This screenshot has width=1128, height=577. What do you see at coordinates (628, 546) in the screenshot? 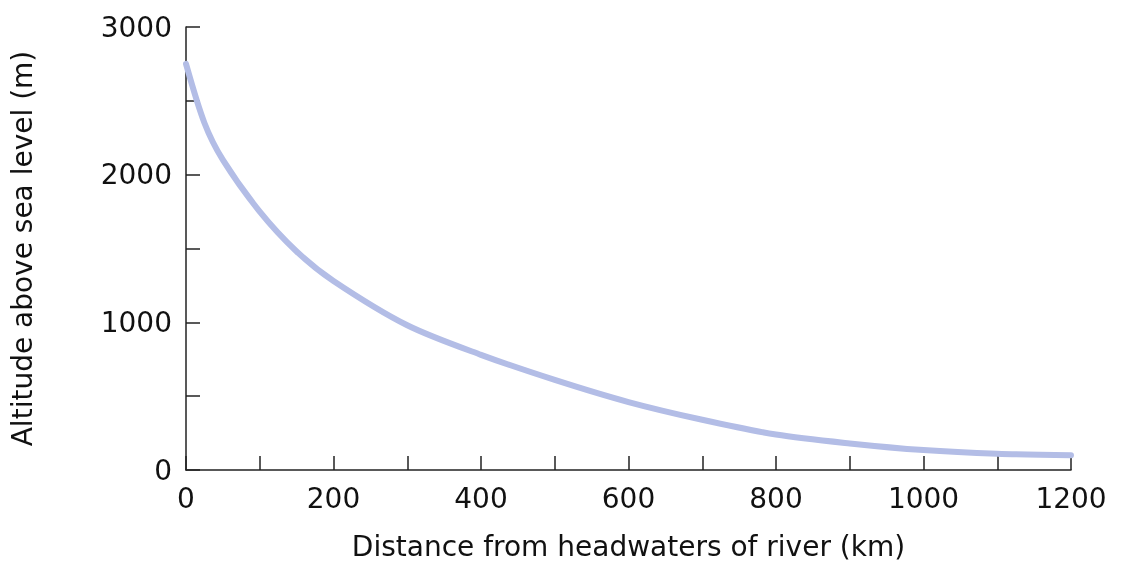
I see `x-axis-title: Distance from headwaters of river (km)` at bounding box center [628, 546].